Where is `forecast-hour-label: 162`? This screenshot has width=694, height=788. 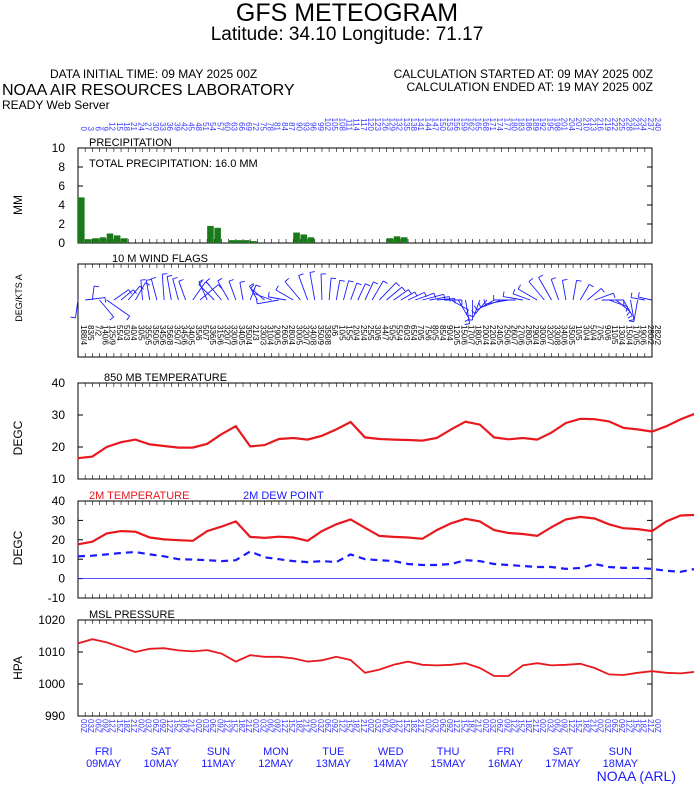 forecast-hour-label: 162 is located at coordinates (470, 125).